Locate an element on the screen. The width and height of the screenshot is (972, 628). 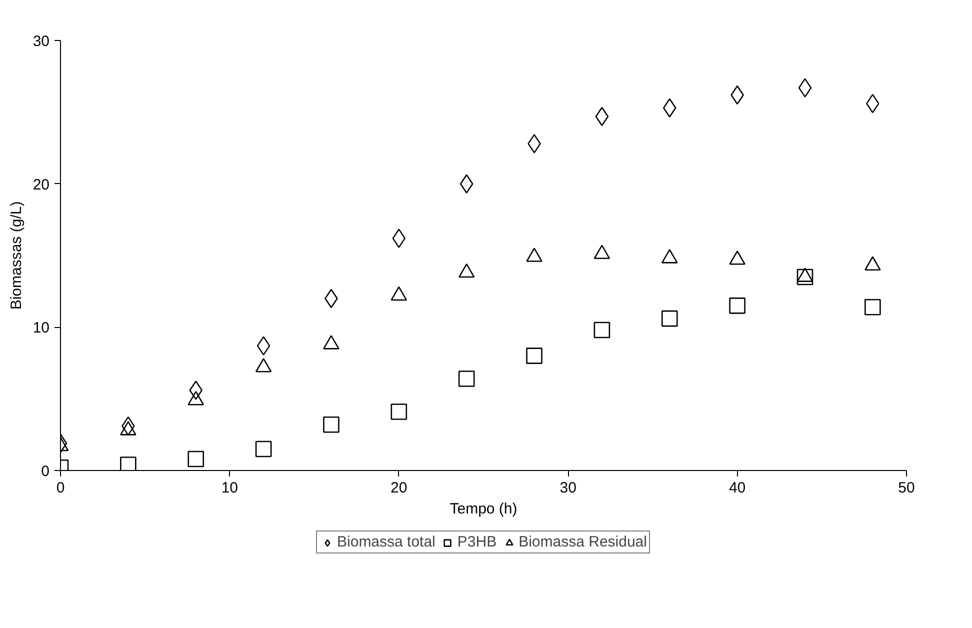
x-tick-label: 0 is located at coordinates (60, 488).